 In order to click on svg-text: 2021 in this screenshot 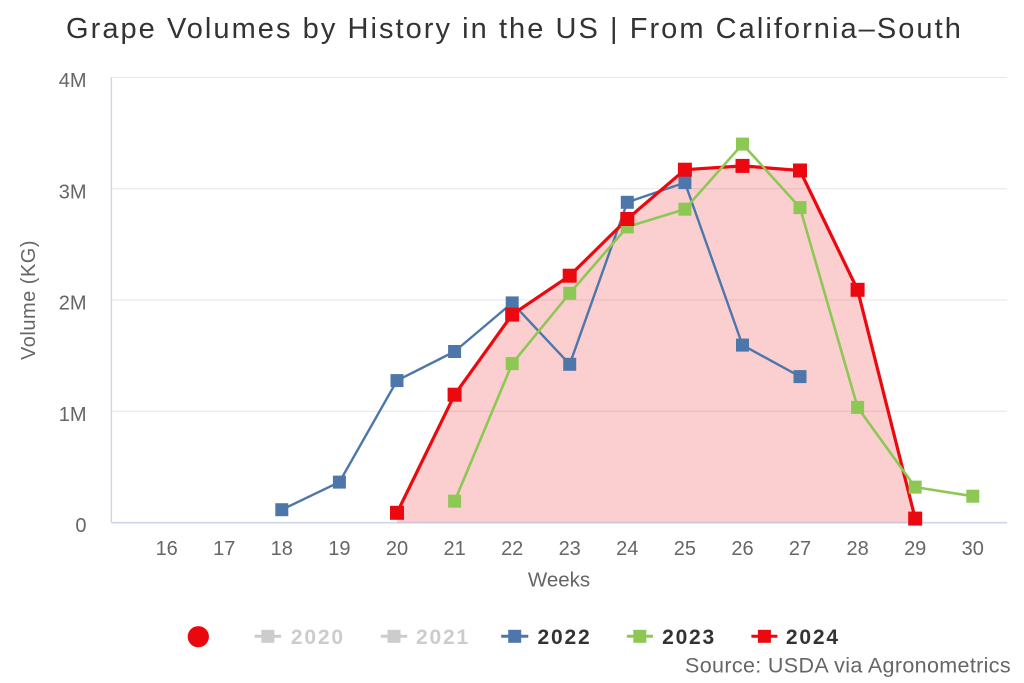, I will do `click(443, 637)`.